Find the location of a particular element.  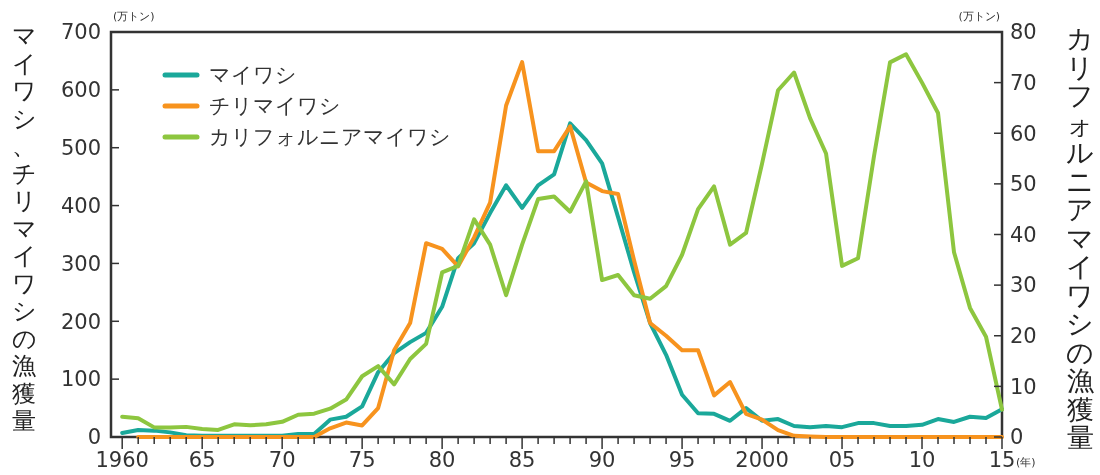

y2-tick-label: 20 is located at coordinates (1023, 336).